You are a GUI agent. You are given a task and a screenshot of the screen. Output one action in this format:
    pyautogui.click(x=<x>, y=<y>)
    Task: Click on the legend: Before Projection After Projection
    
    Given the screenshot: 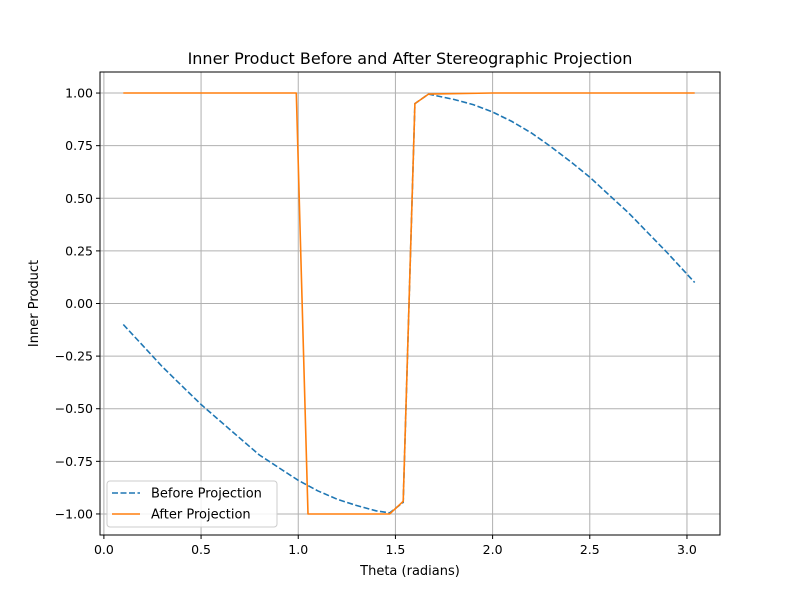 What is the action you would take?
    pyautogui.click(x=192, y=504)
    